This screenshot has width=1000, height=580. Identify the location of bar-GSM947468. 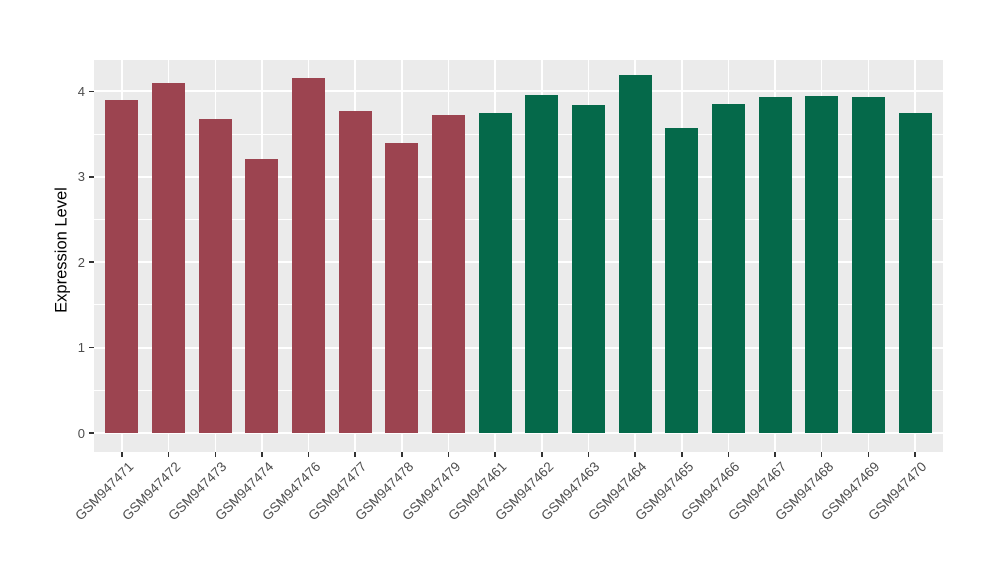
(822, 264).